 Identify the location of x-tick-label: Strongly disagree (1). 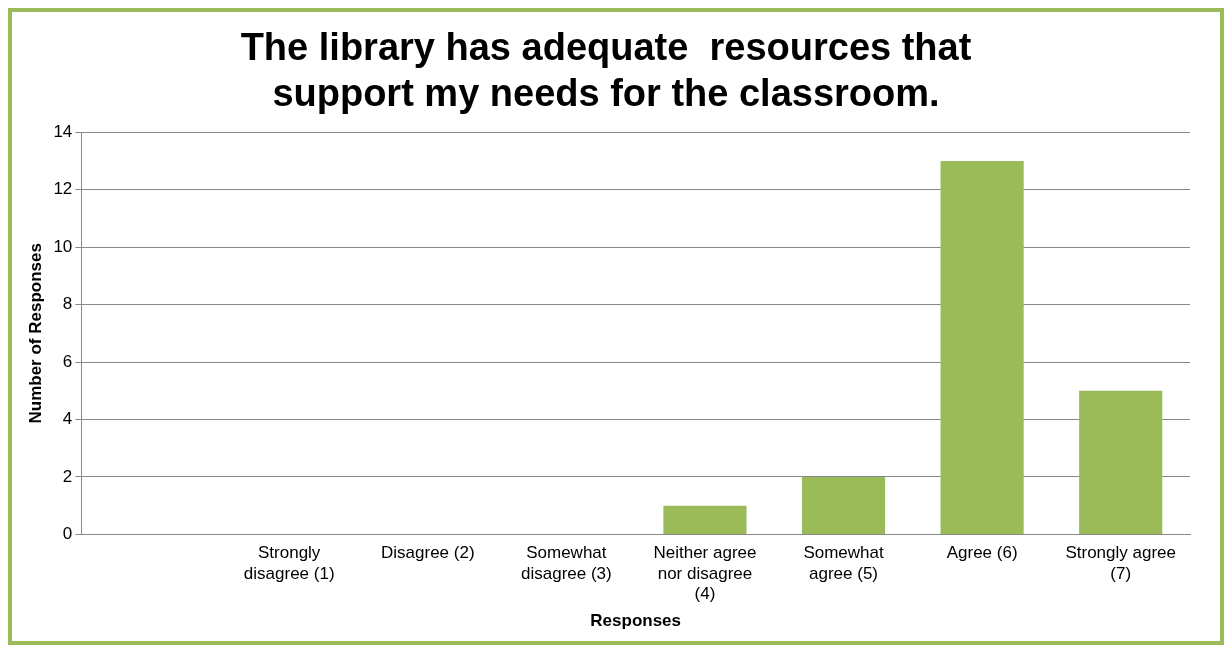
(289, 563).